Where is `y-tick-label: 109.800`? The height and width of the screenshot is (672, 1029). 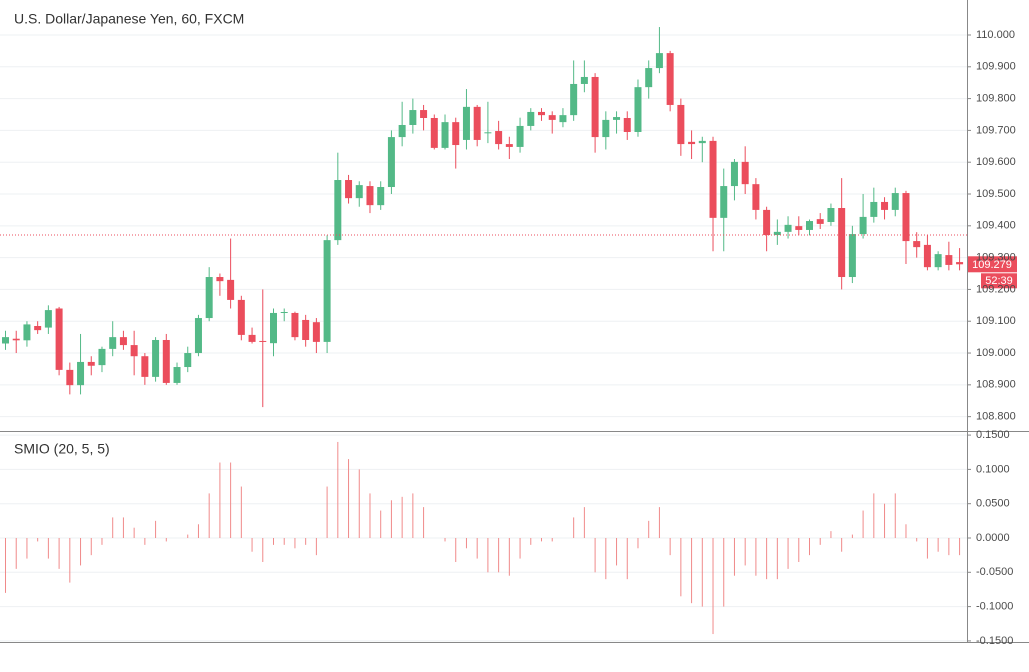 y-tick-label: 109.800 is located at coordinates (996, 99).